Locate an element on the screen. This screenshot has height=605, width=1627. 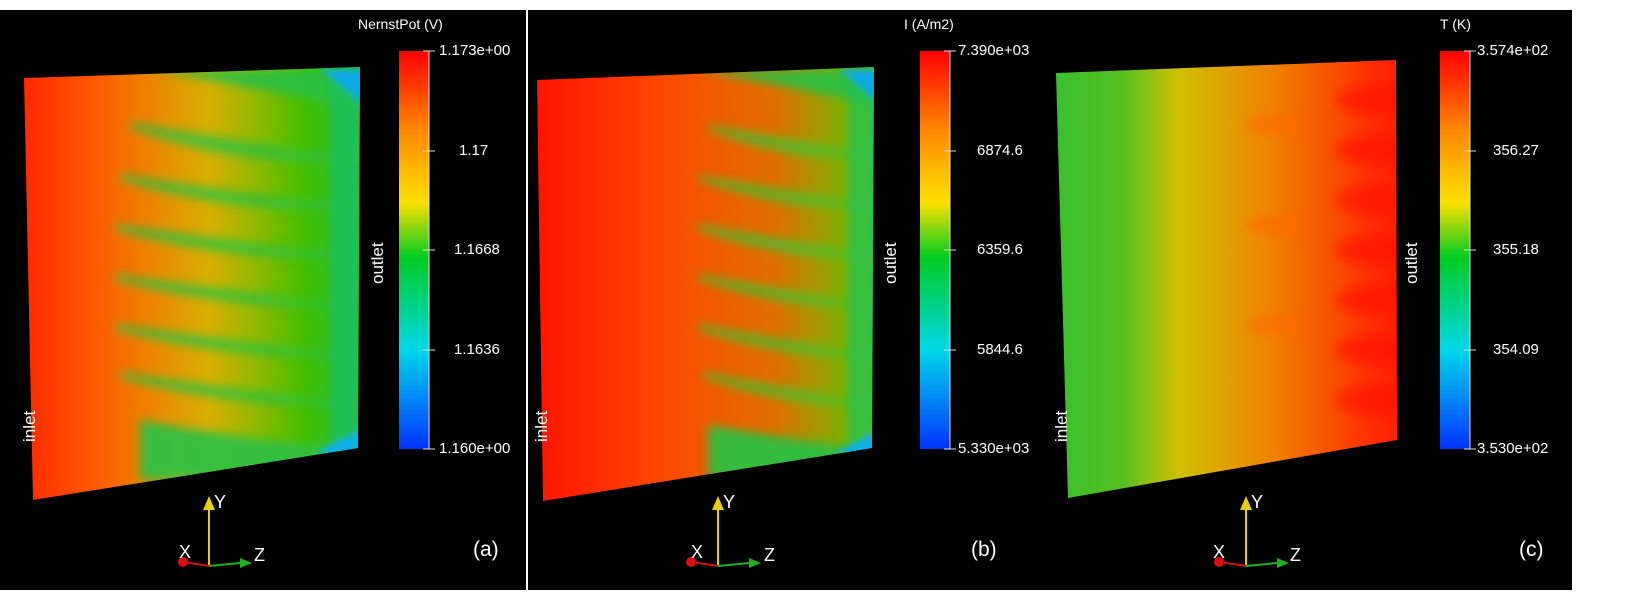
panel-label: (c) is located at coordinates (1531, 549).